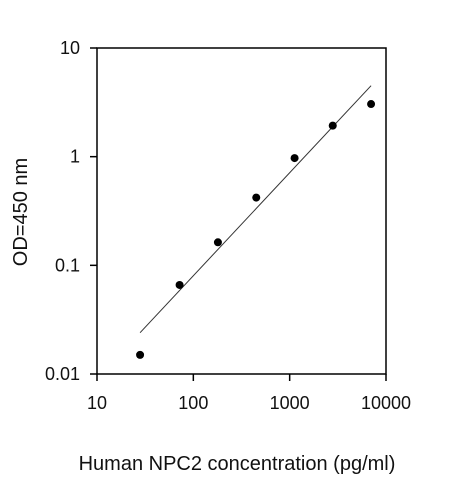  I want to click on x-axis-title: Human NPC2 concentration (pg/ml), so click(237, 464).